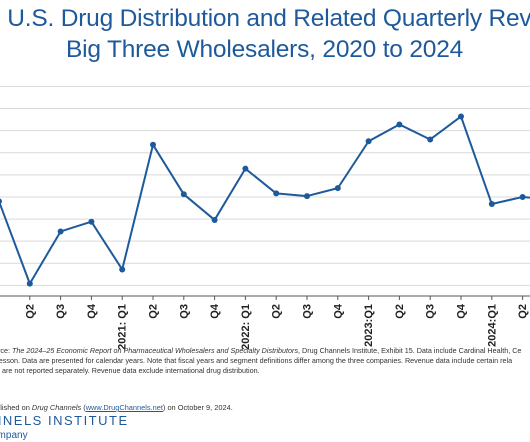 The width and height of the screenshot is (530, 442). Describe the element at coordinates (246, 327) in the screenshot. I see `x-tick-label-8: 2022: Q1` at that location.